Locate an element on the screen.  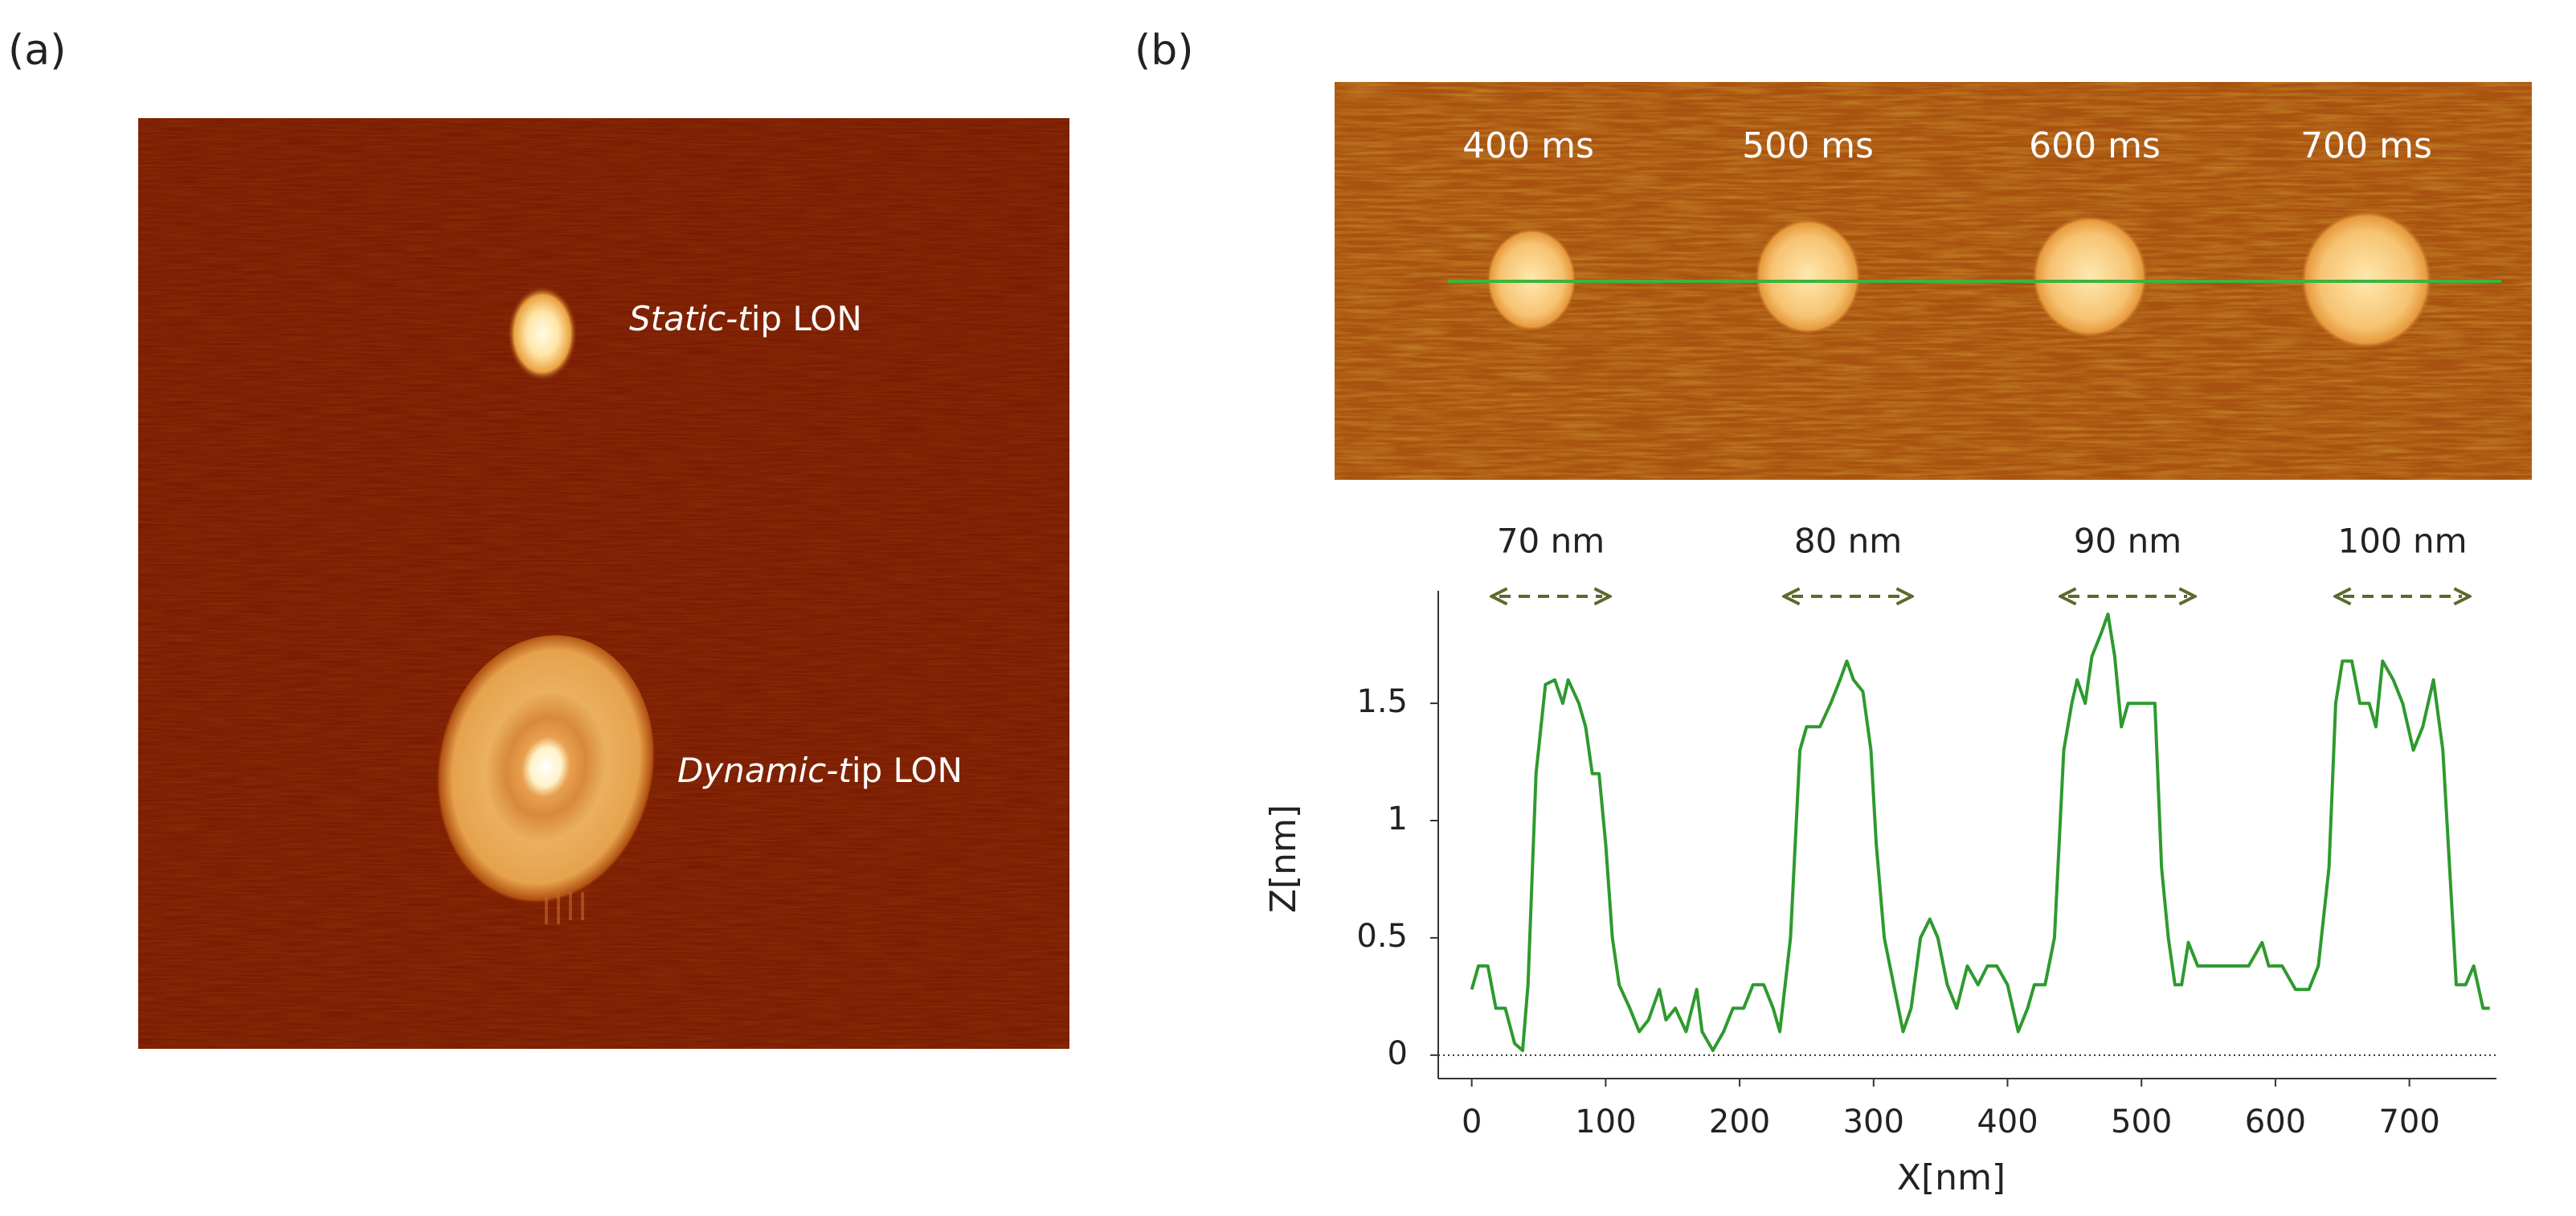
x-axis-label: X[nm] is located at coordinates (1951, 1177).